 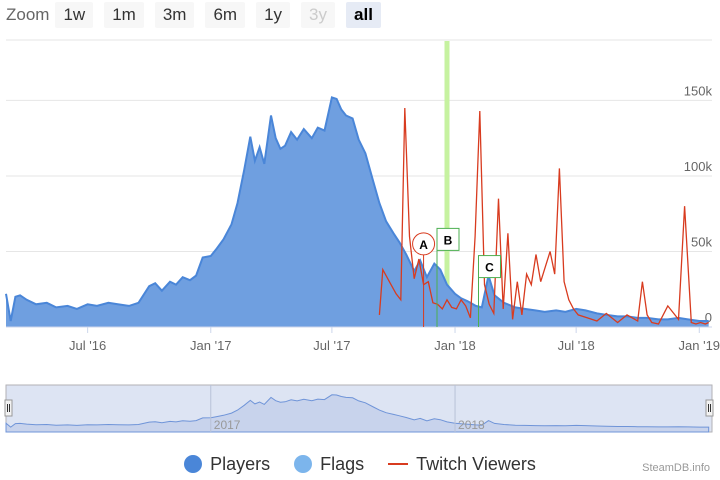 What do you see at coordinates (489, 291) in the screenshot?
I see `flag-c: C` at bounding box center [489, 291].